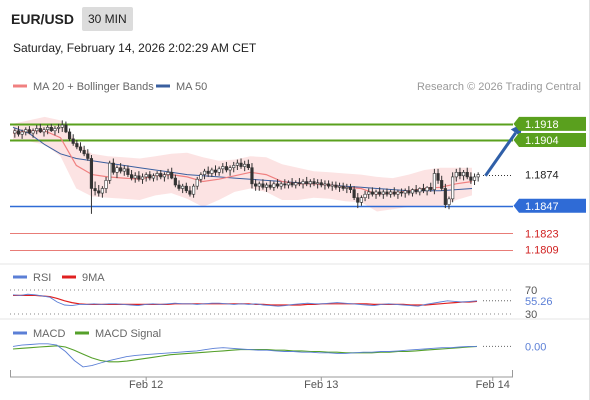  What do you see at coordinates (93, 87) in the screenshot?
I see `legend-label-0: MA 20 + Bollinger Bands` at bounding box center [93, 87].